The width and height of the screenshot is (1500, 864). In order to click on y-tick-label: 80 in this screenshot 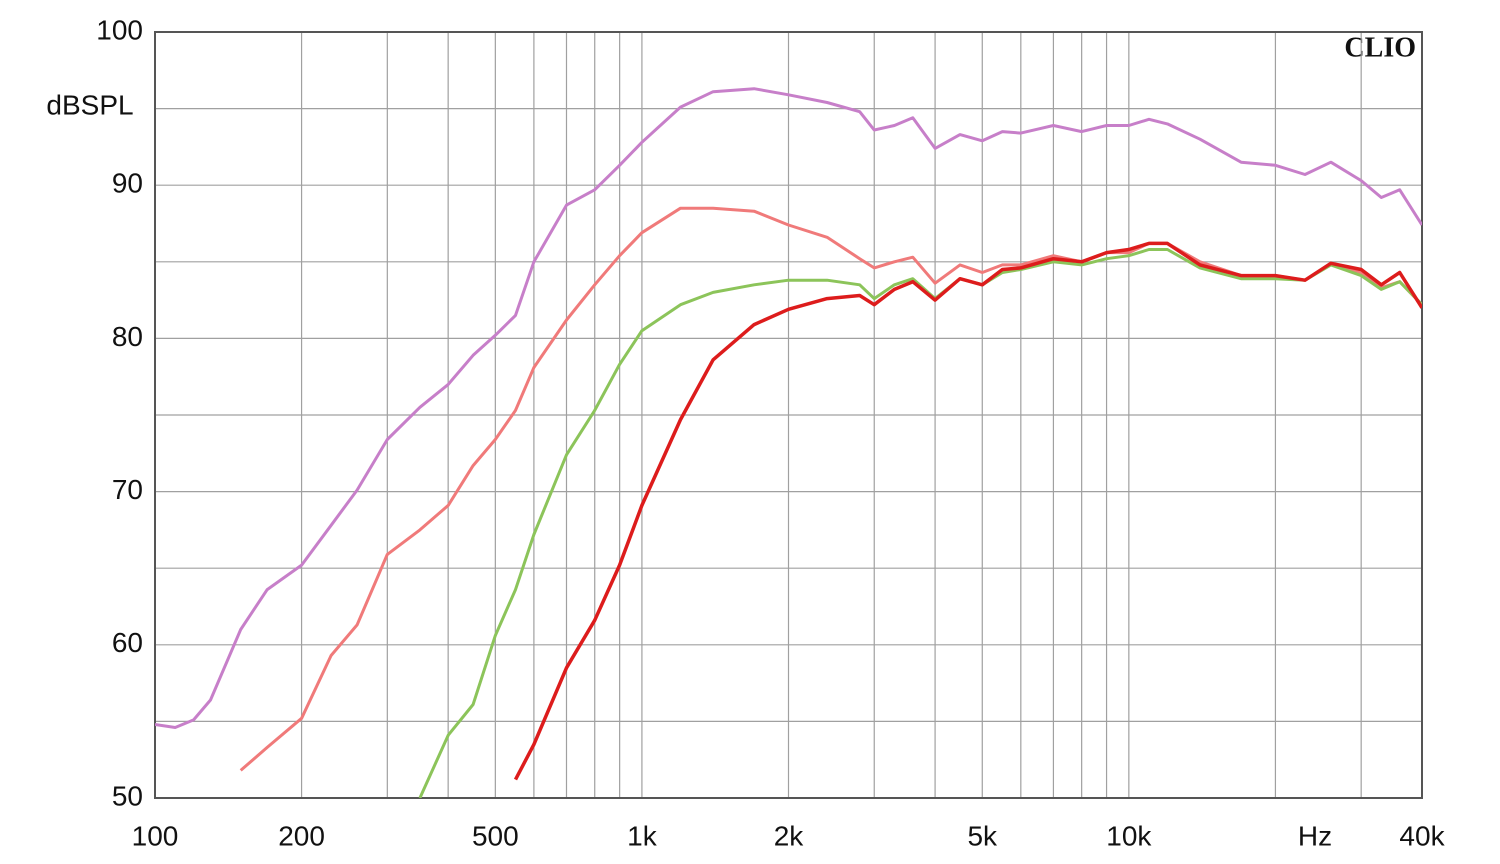, I will do `click(127, 336)`.